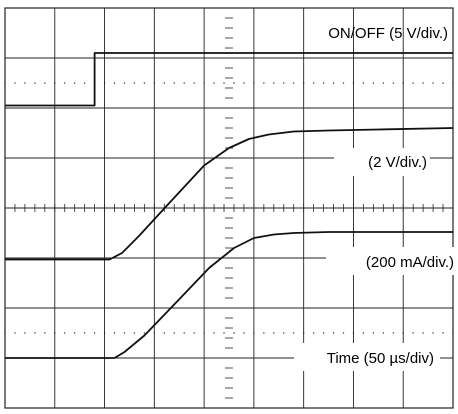 The height and width of the screenshot is (414, 458). What do you see at coordinates (388, 33) in the screenshot?
I see `label-onoff: ON/OFF (5 V/div.)` at bounding box center [388, 33].